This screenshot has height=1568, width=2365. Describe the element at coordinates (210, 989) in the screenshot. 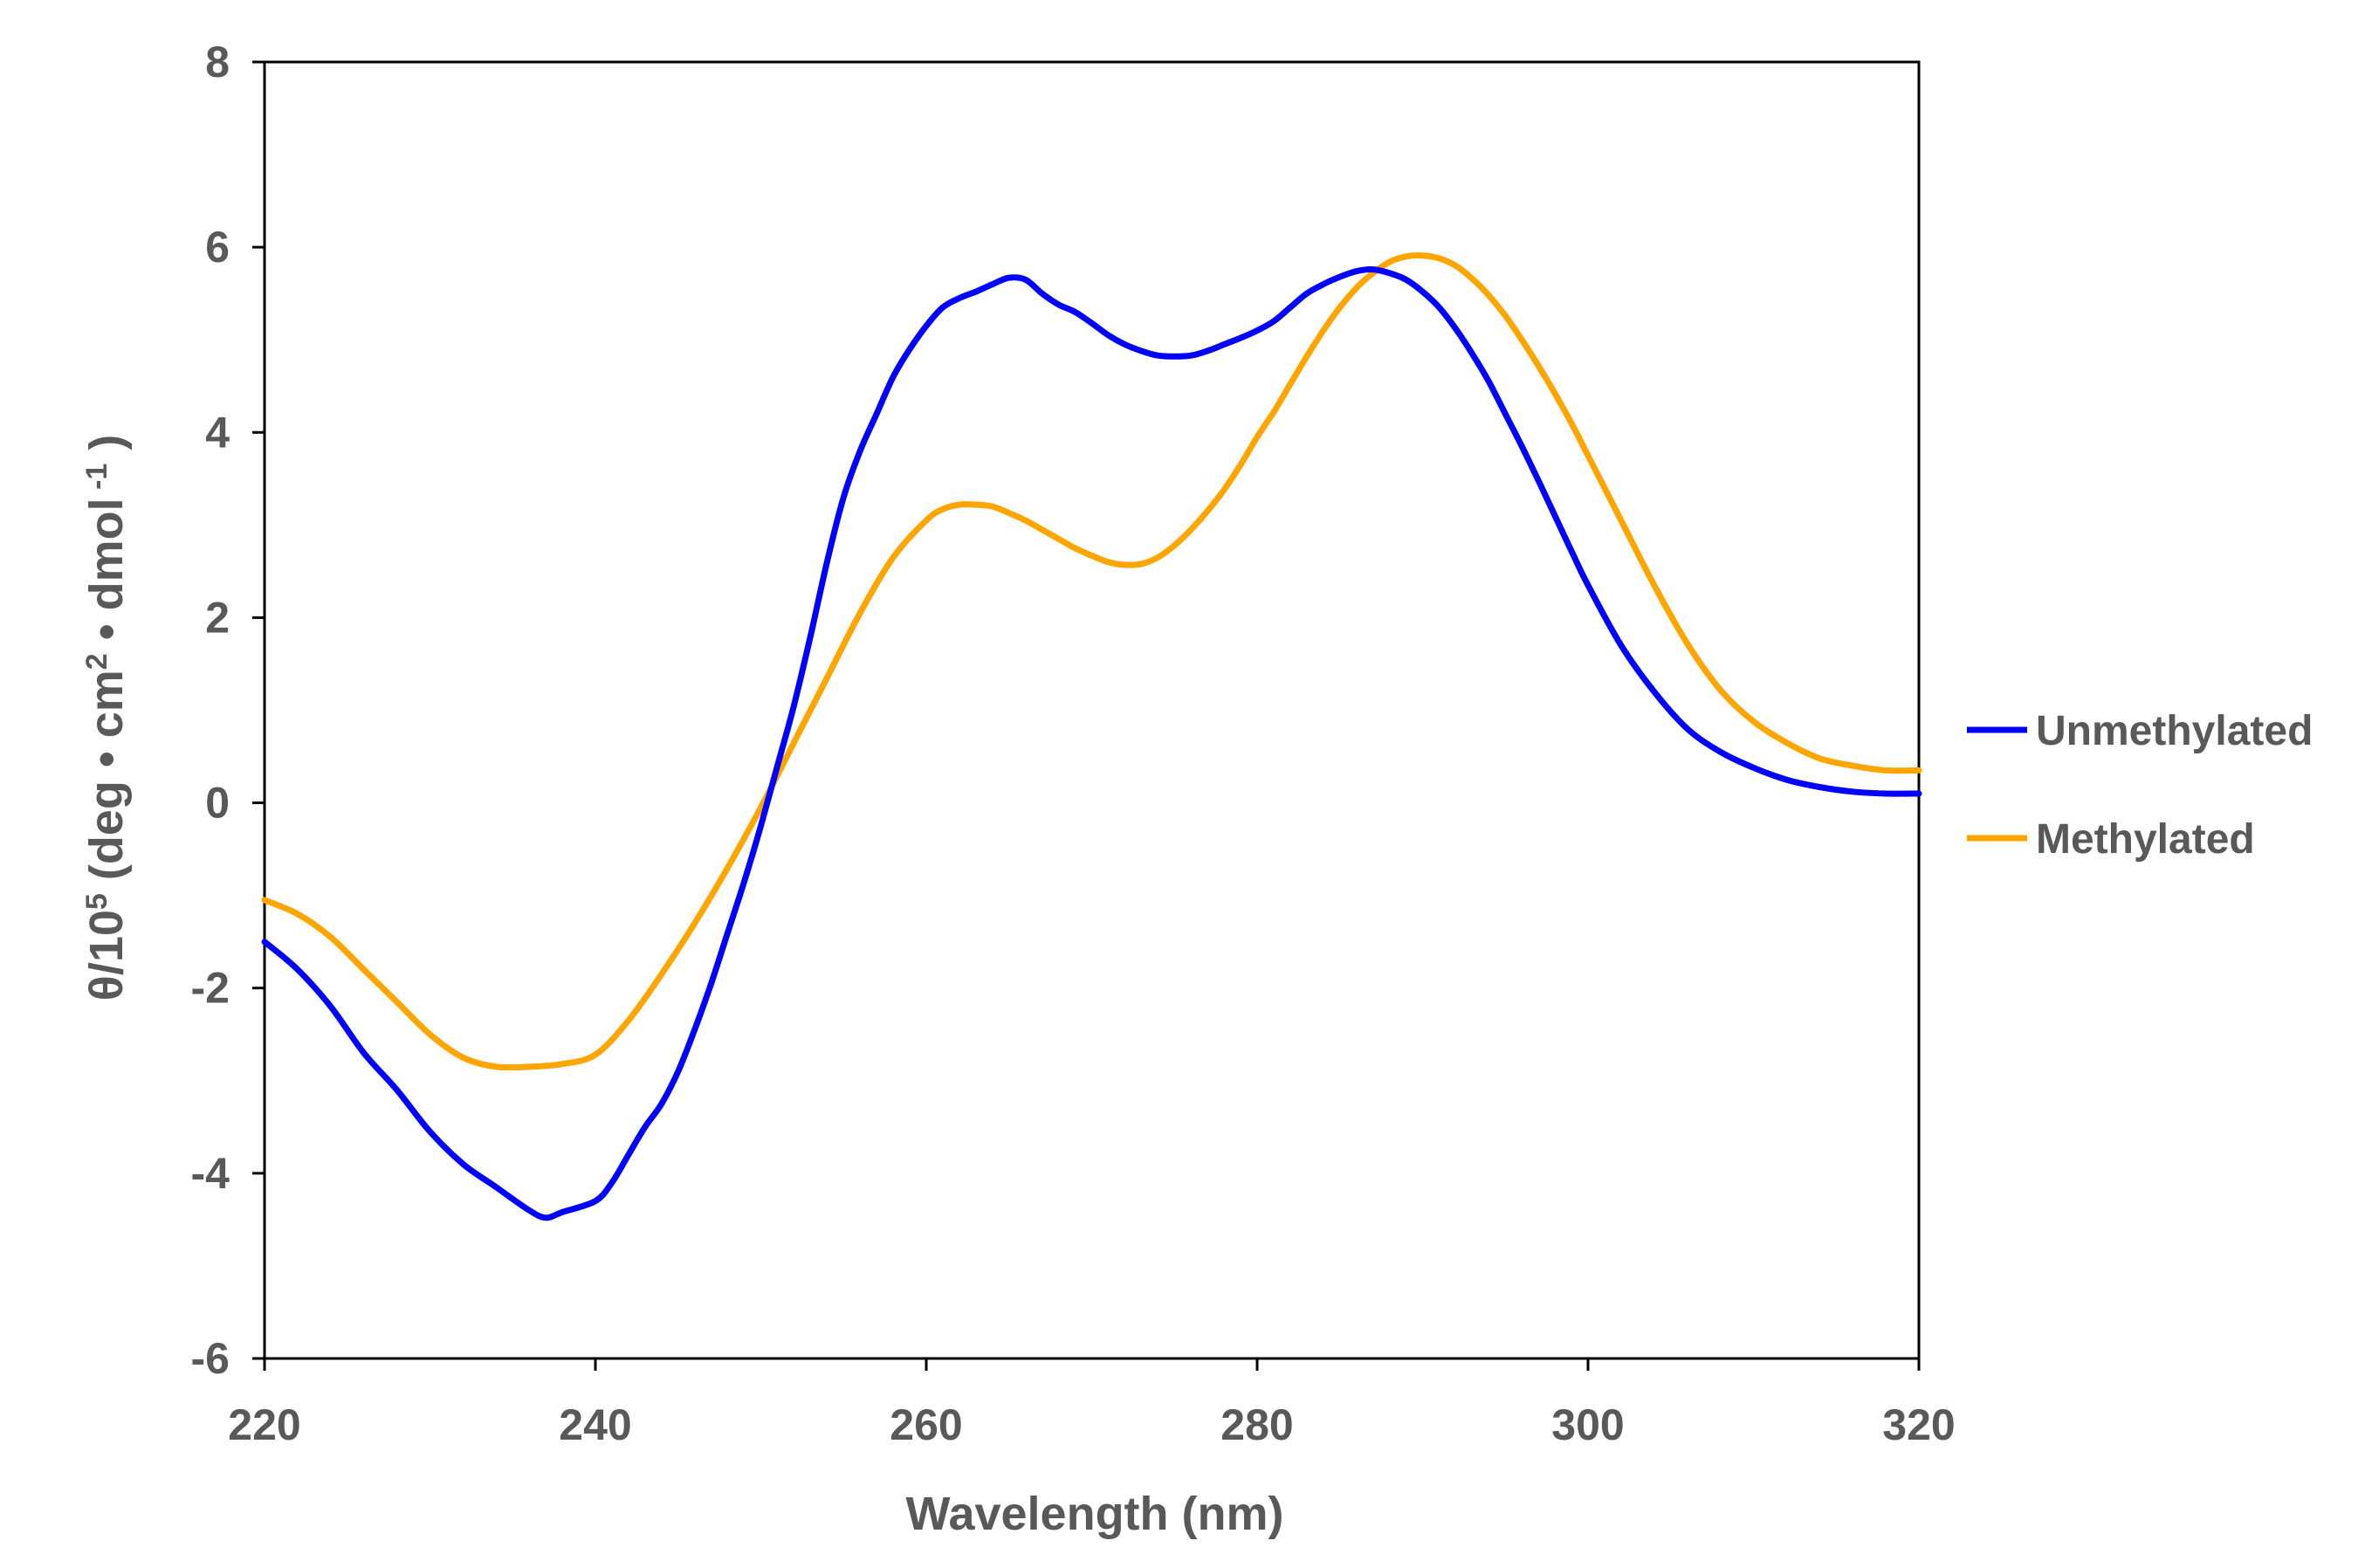

I see `y-tick-label: -2` at that location.